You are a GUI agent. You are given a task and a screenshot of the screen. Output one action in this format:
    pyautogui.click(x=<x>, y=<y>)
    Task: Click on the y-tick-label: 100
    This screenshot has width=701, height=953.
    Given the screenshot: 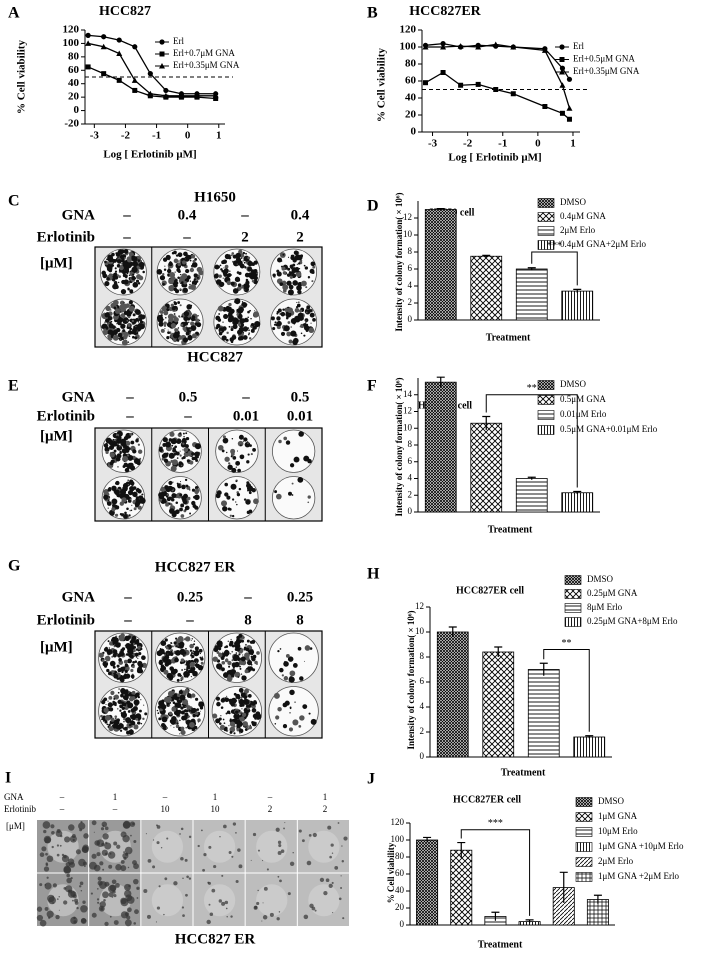 What is the action you would take?
    pyautogui.click(x=71, y=43)
    